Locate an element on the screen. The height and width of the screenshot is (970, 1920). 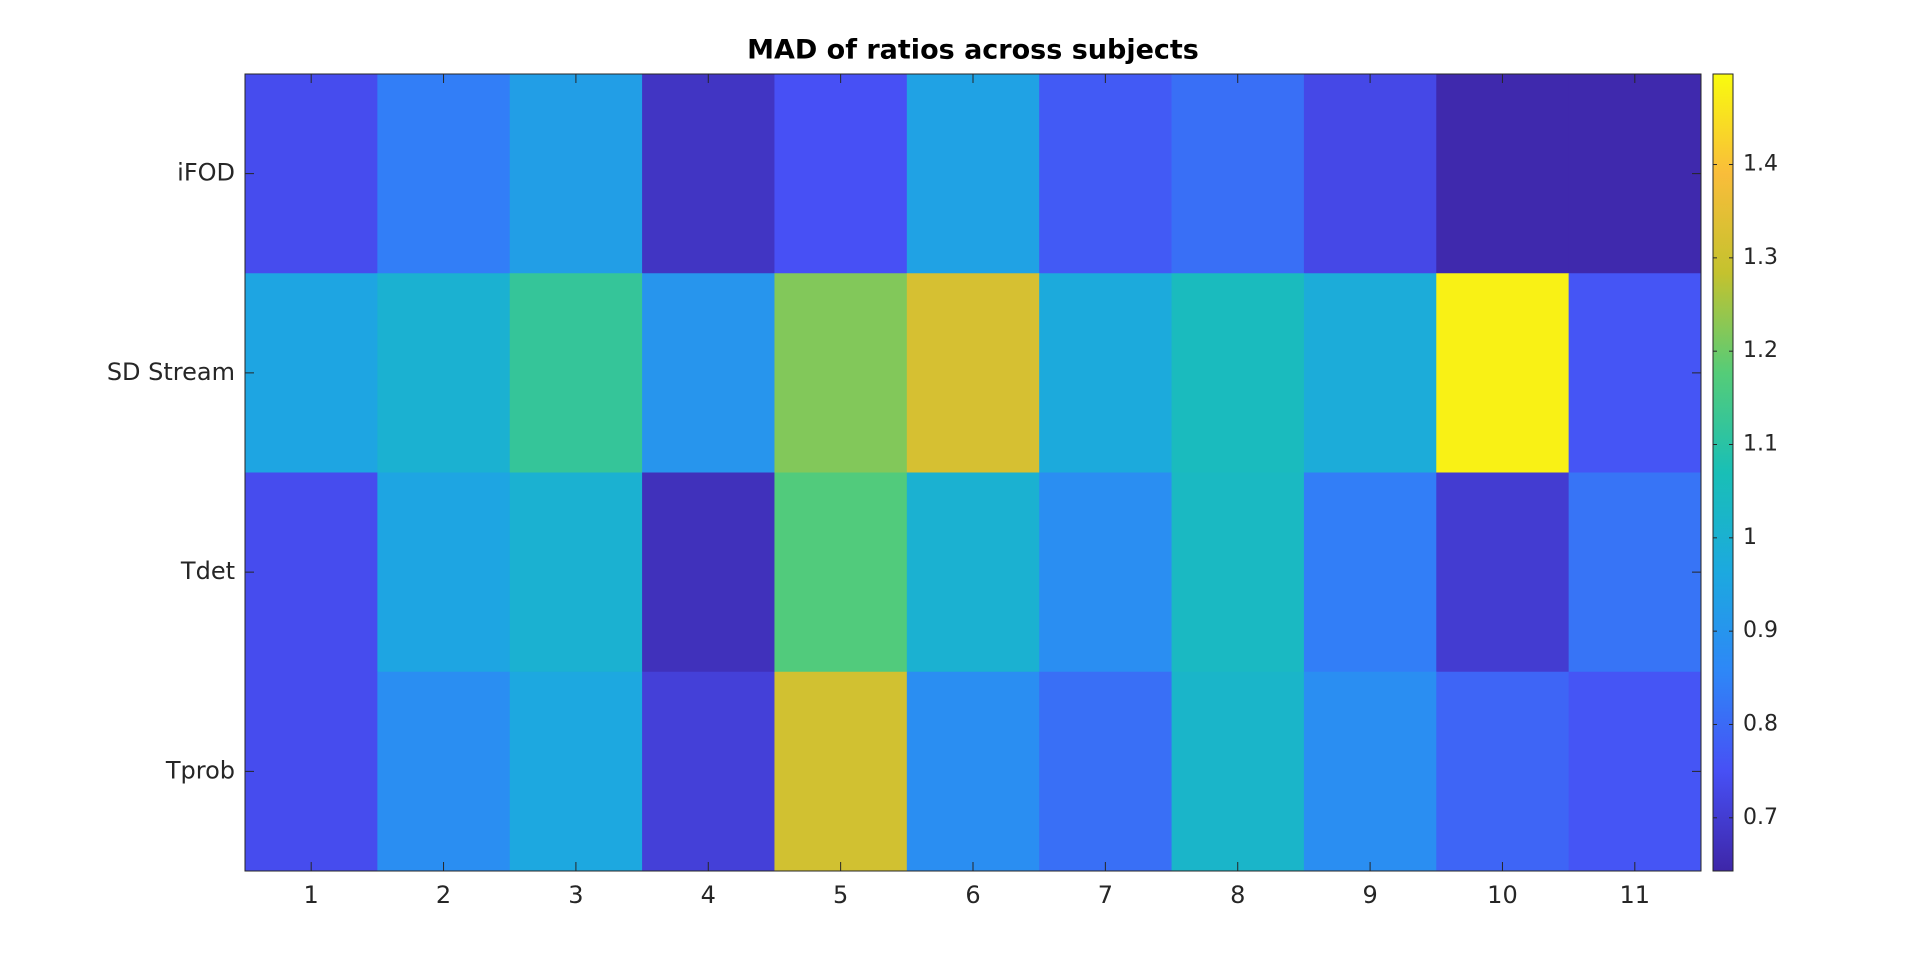
x-tick-label: 2 is located at coordinates (443, 895).